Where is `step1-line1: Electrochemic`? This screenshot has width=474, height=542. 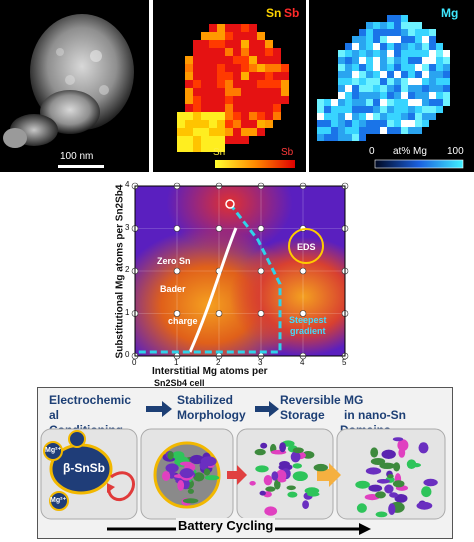 step1-line1: Electrochemic is located at coordinates (90, 400).